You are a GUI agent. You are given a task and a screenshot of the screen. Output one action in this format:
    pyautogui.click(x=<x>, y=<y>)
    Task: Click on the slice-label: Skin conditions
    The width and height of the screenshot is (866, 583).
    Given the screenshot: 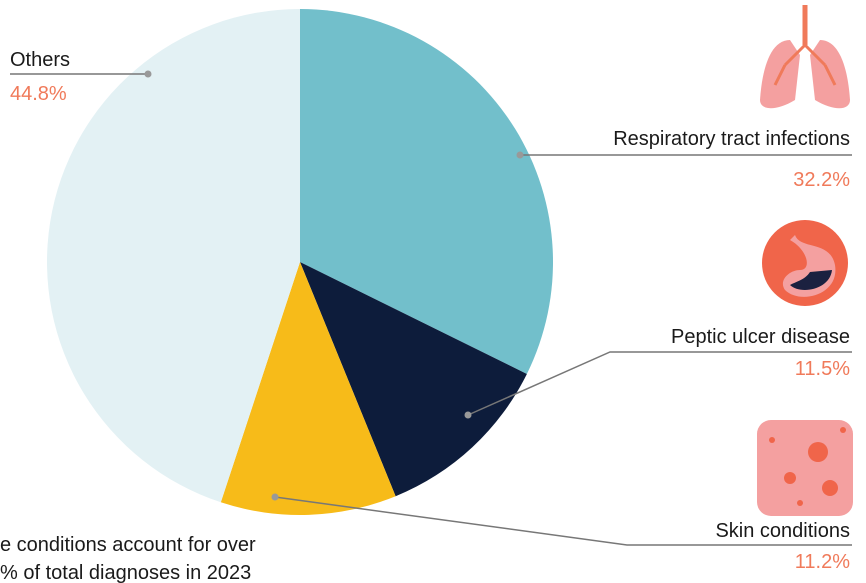 What is the action you would take?
    pyautogui.click(x=782, y=531)
    